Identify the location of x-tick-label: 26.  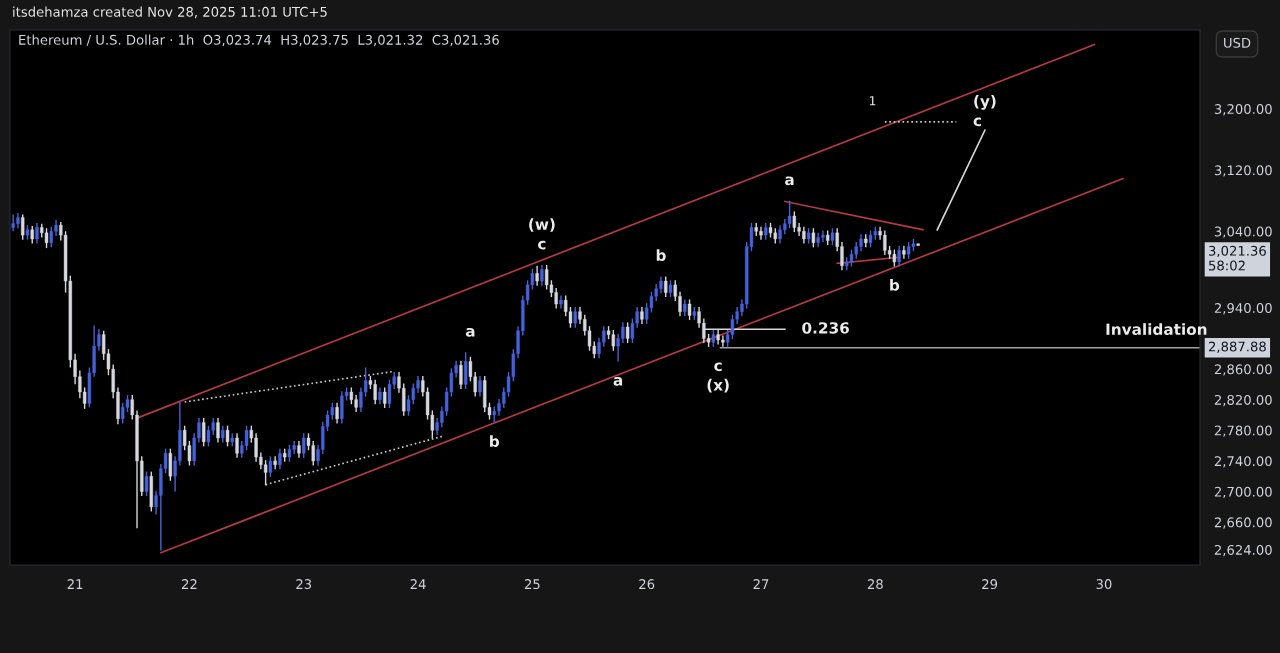
(647, 584).